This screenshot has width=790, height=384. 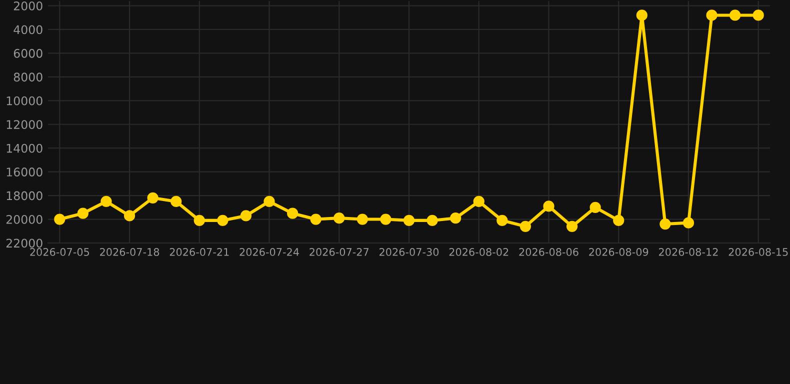 What do you see at coordinates (130, 252) in the screenshot?
I see `x-tick-label: 2026-07-18` at bounding box center [130, 252].